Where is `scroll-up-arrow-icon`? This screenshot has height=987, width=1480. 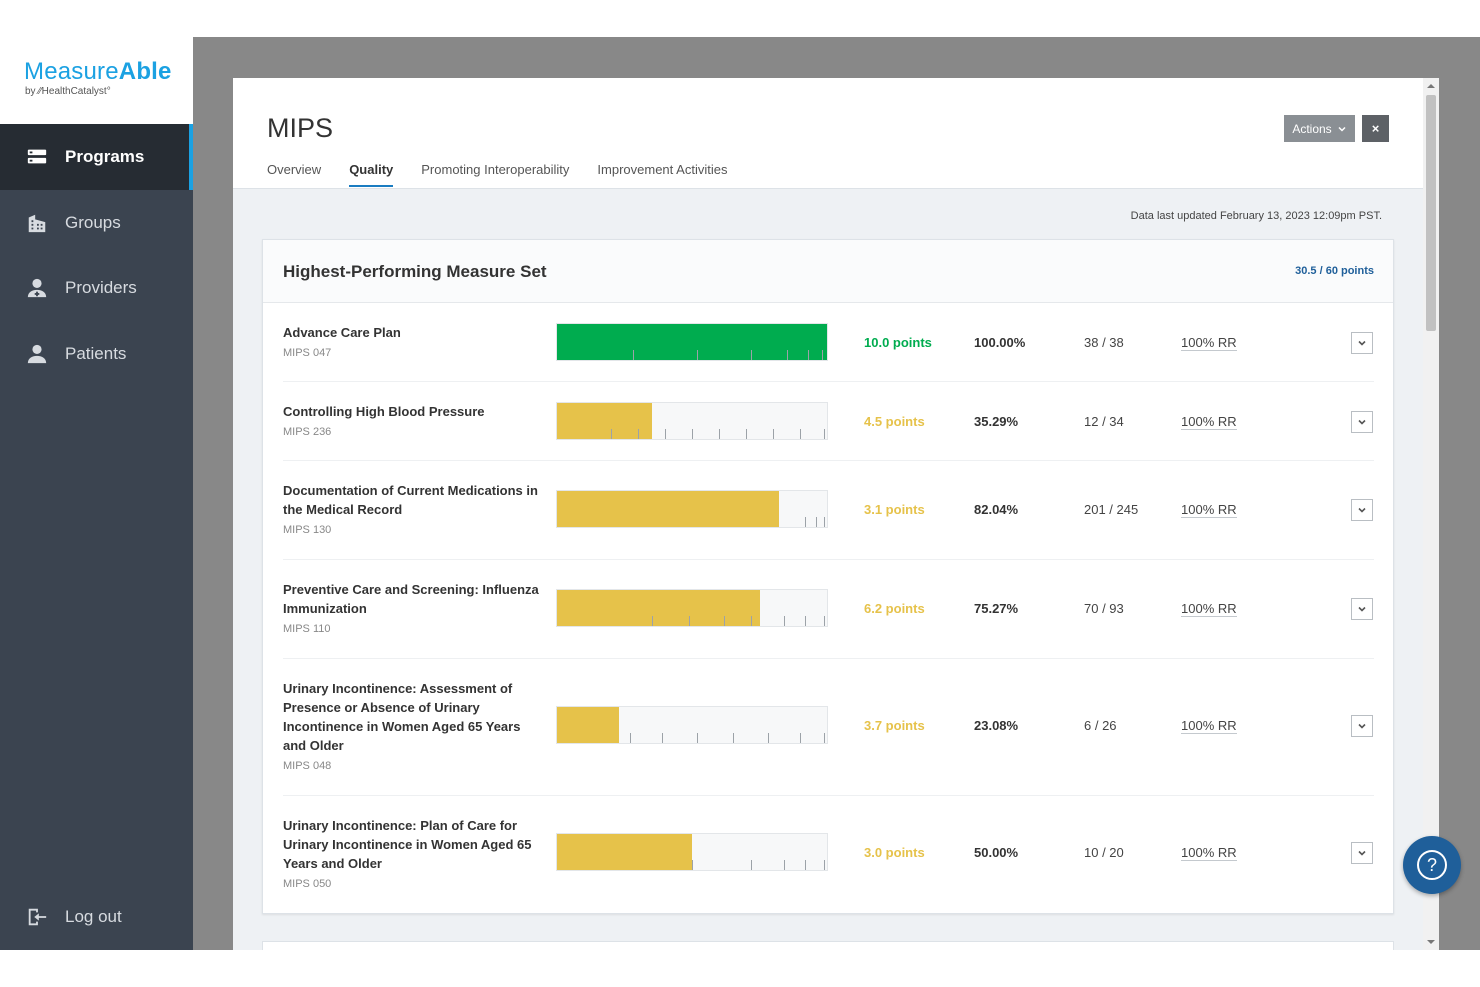
scroll-up-arrow-icon is located at coordinates (1431, 86).